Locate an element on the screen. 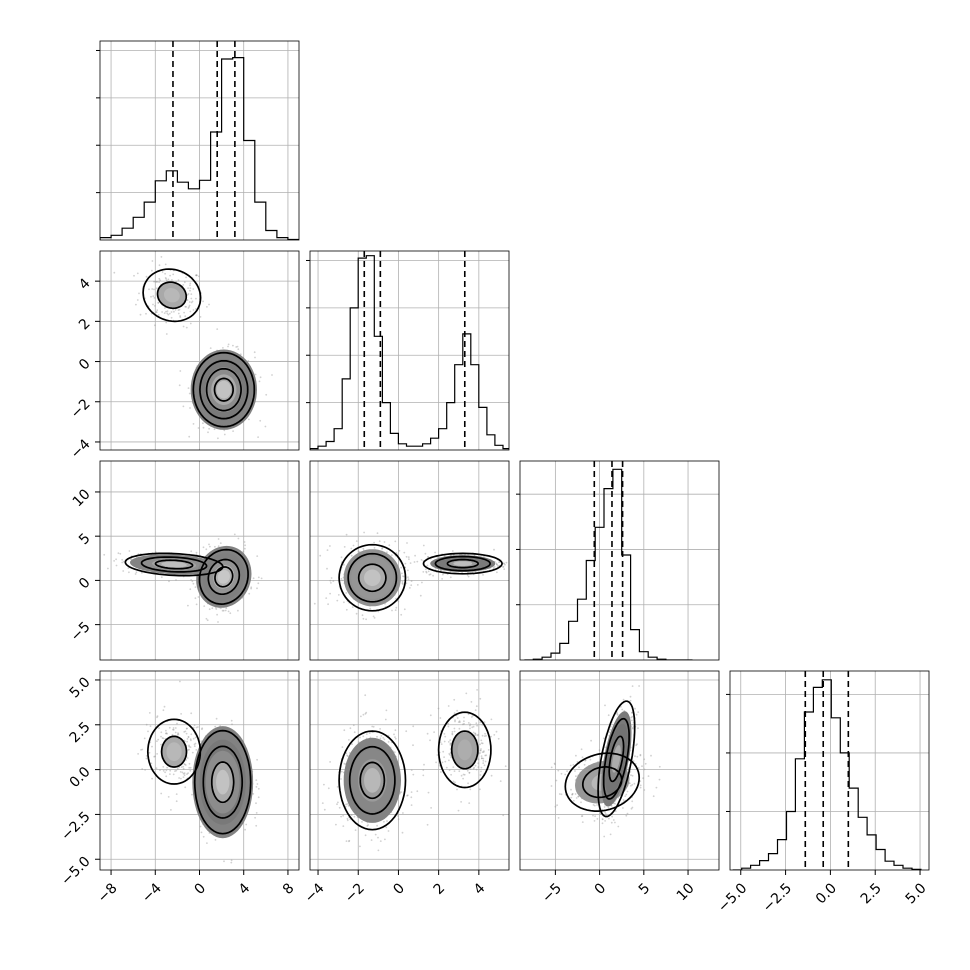 Image resolution: width=970 pixels, height=970 pixels. y-tick-label: −4 is located at coordinates (81, 449).